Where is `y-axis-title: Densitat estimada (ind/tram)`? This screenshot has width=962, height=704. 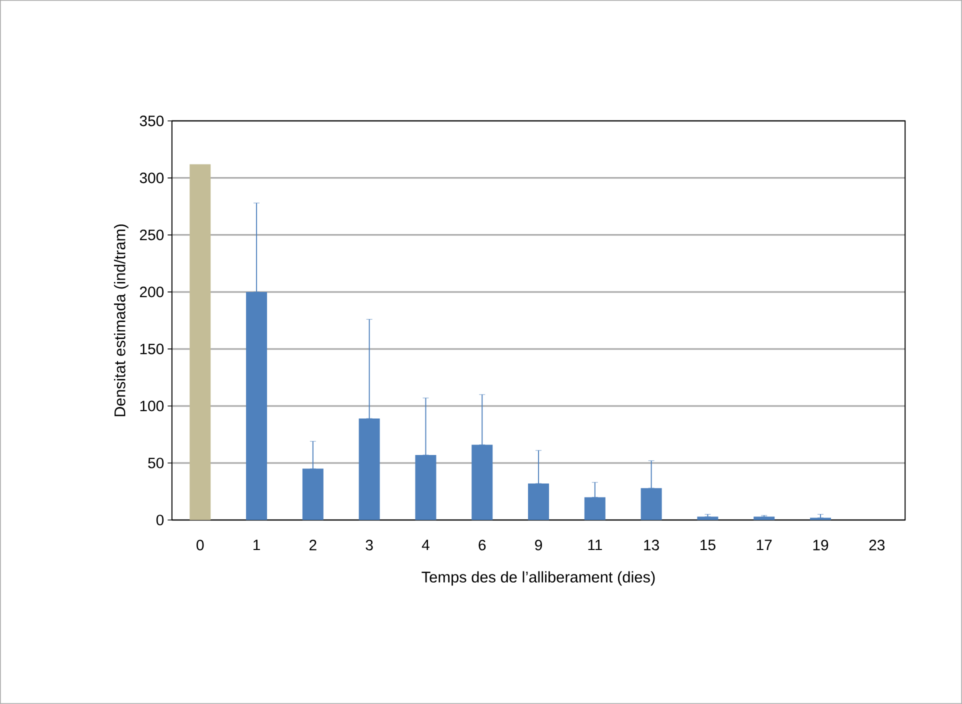 y-axis-title: Densitat estimada (ind/tram) is located at coordinates (121, 320).